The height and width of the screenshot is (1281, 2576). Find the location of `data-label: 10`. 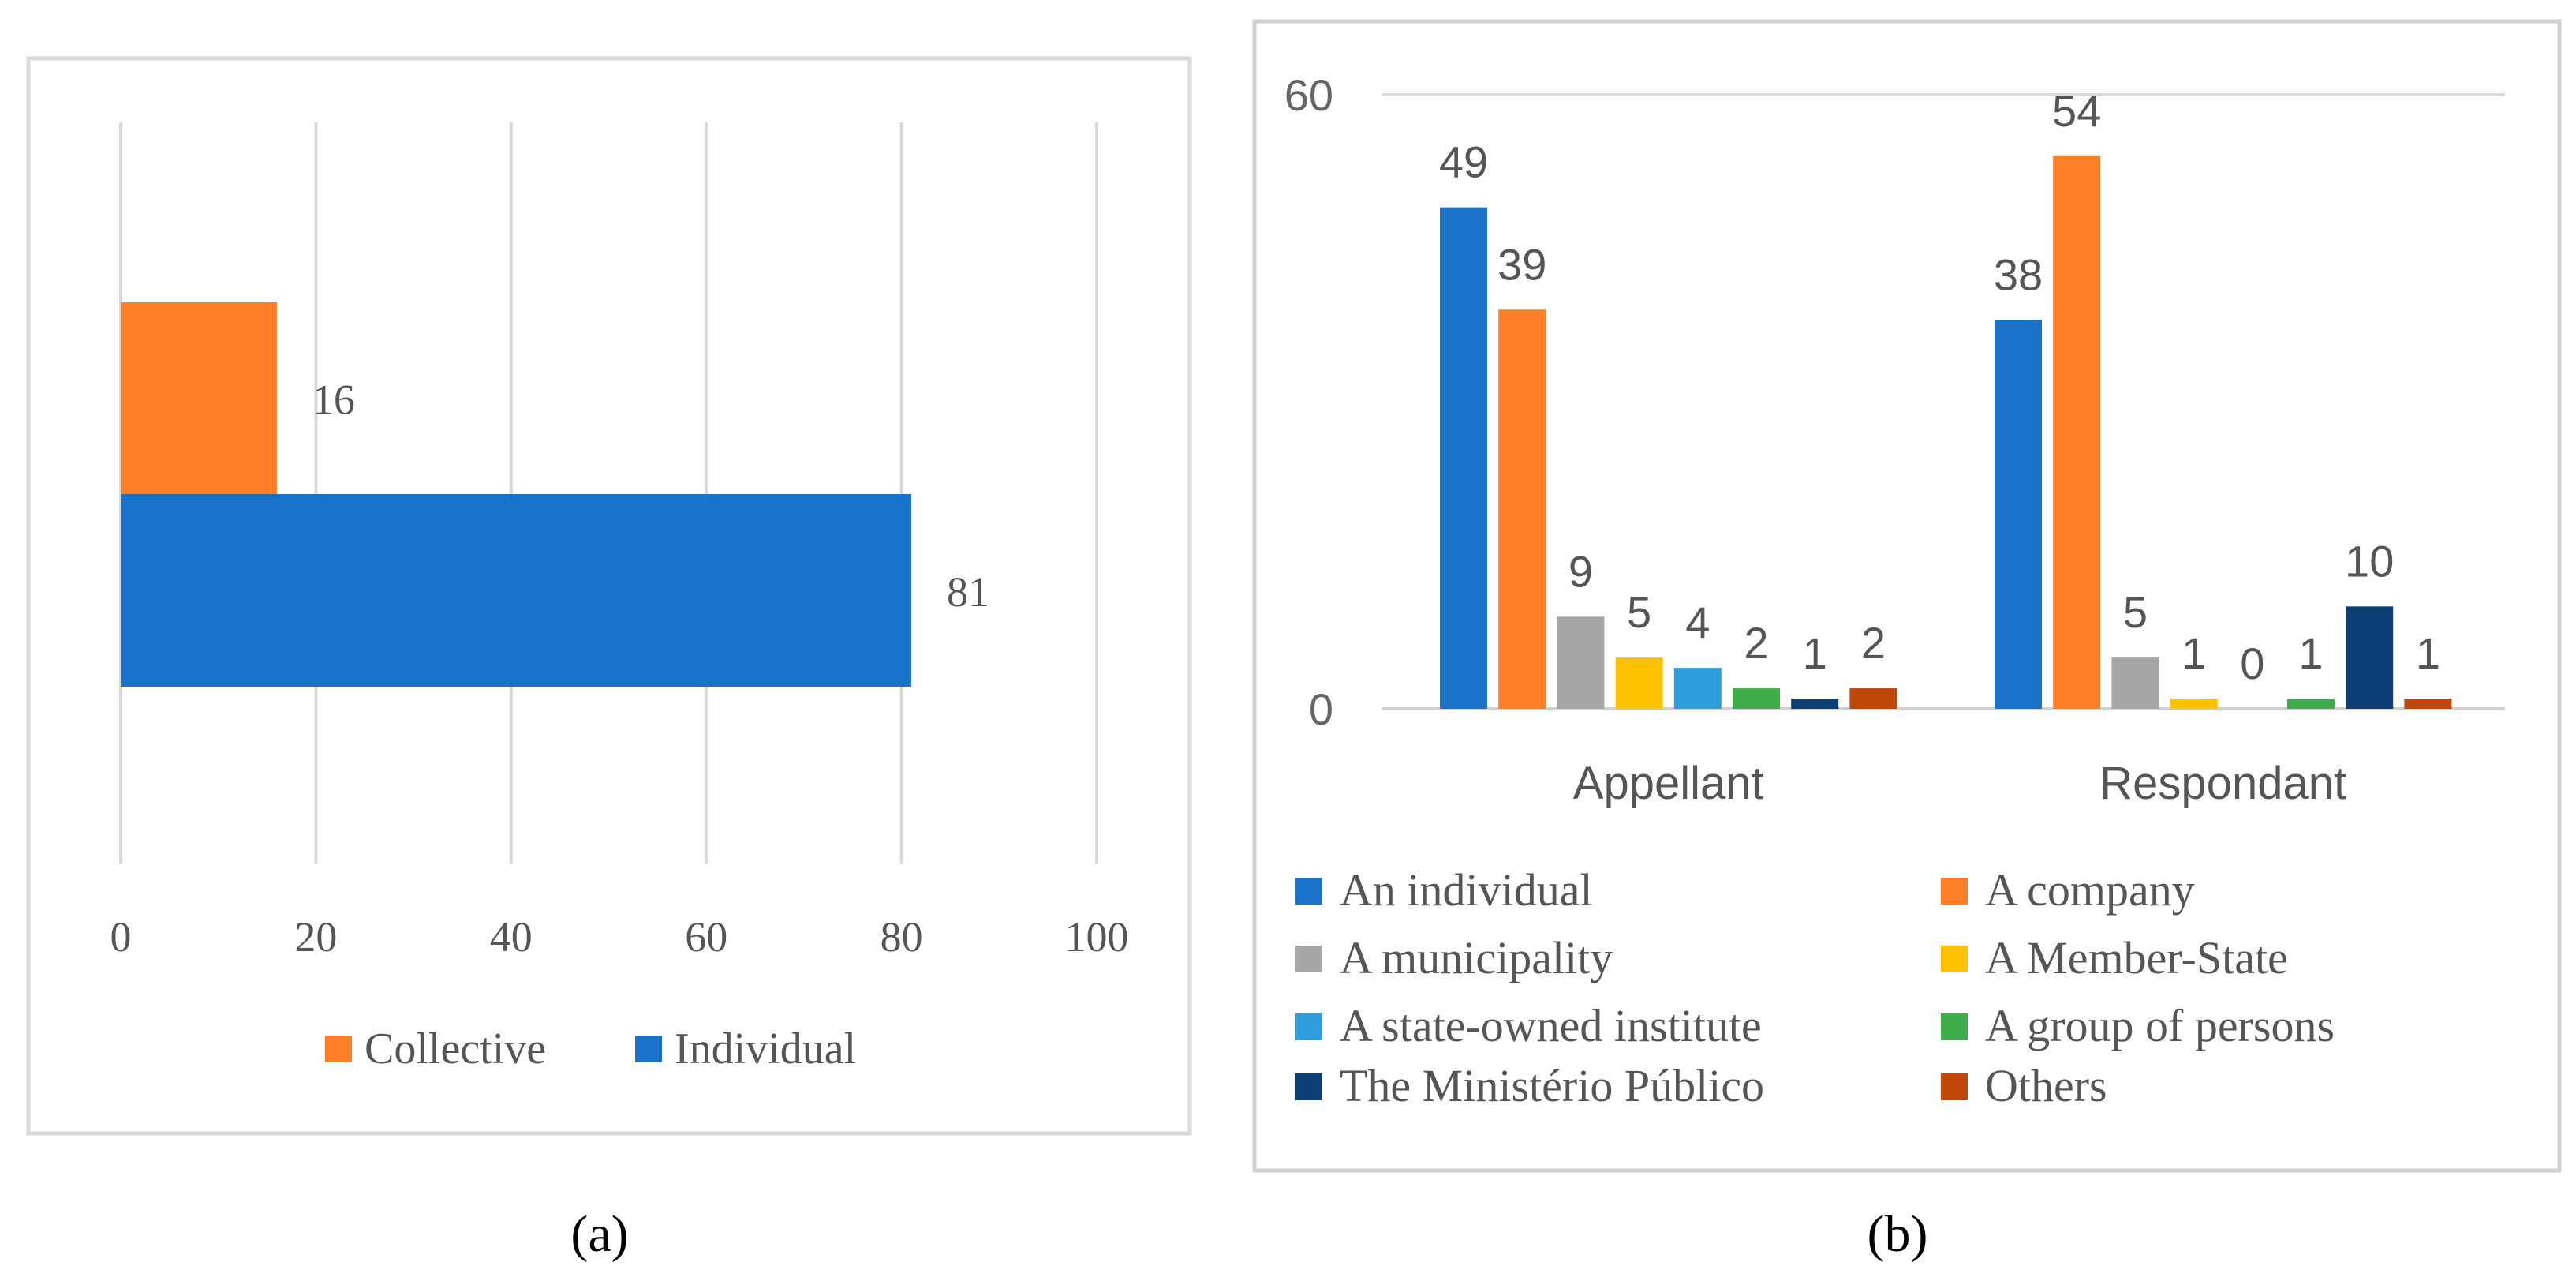

data-label: 10 is located at coordinates (2369, 561).